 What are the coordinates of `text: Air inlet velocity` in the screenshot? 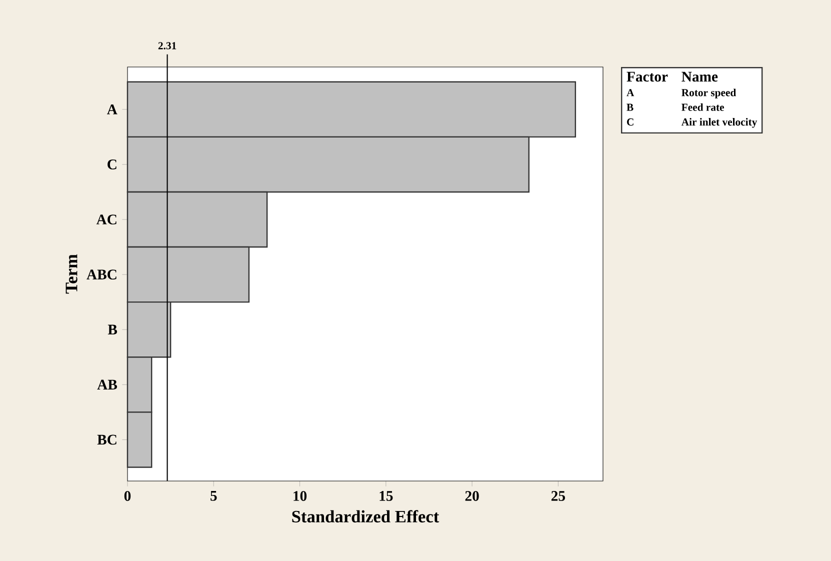 It's located at (719, 123).